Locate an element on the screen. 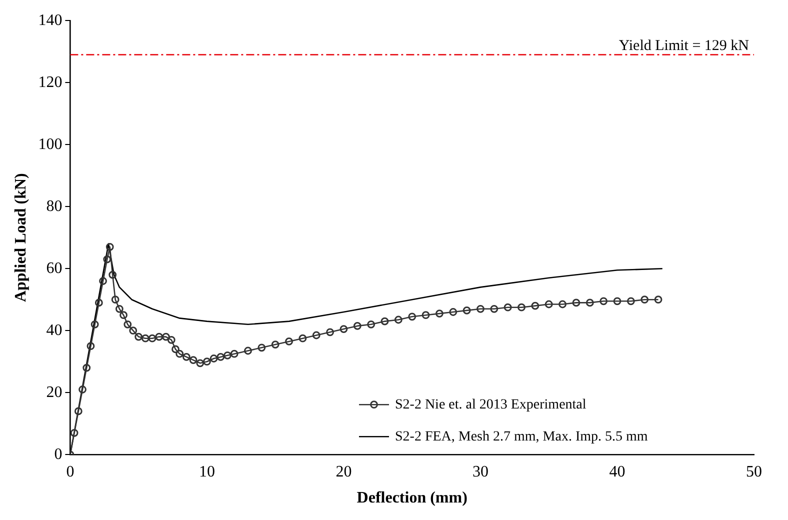 The width and height of the screenshot is (788, 520). y-tick-label: 20 is located at coordinates (54, 392).